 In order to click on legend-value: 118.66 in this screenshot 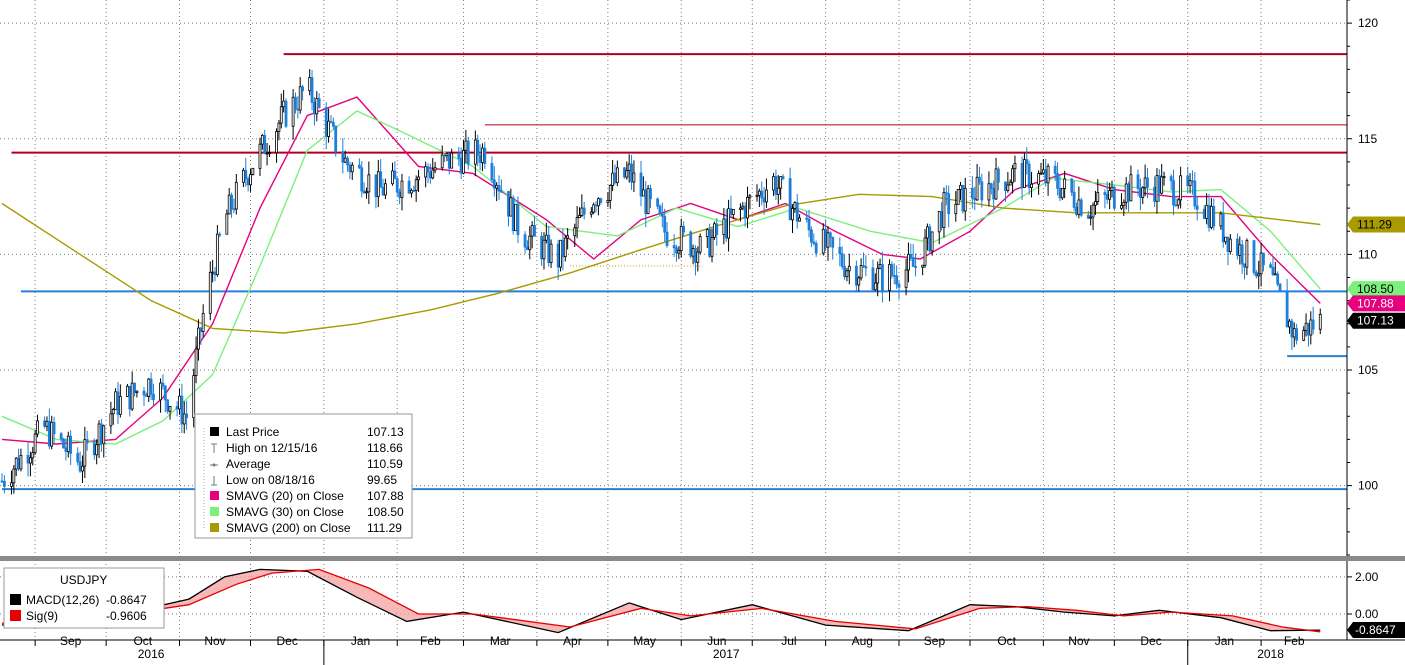, I will do `click(385, 448)`.